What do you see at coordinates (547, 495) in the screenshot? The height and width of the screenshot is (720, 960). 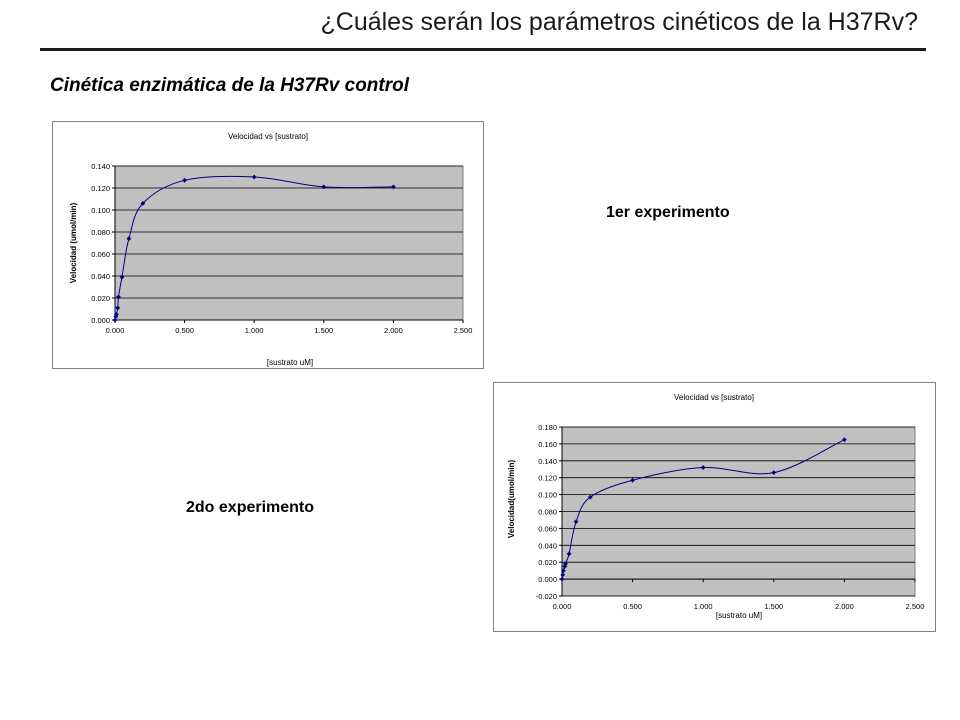 I see `c2-y-tick-label: 0.100` at bounding box center [547, 495].